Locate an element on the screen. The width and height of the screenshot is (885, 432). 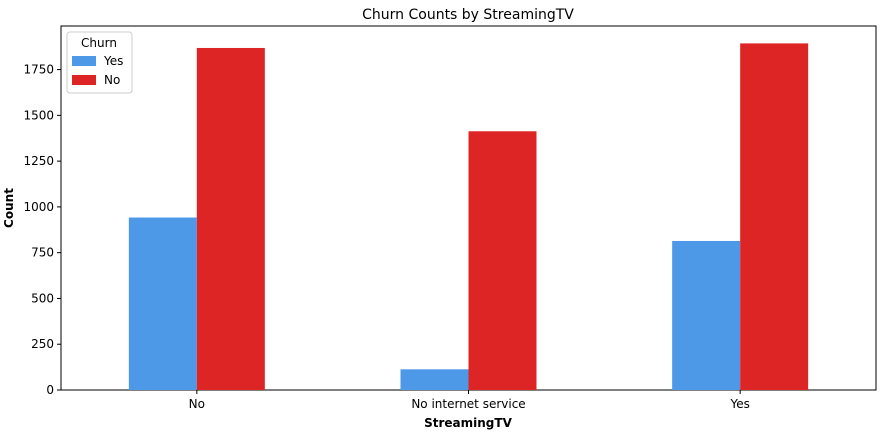
legend-swatch-yes is located at coordinates (84, 61).